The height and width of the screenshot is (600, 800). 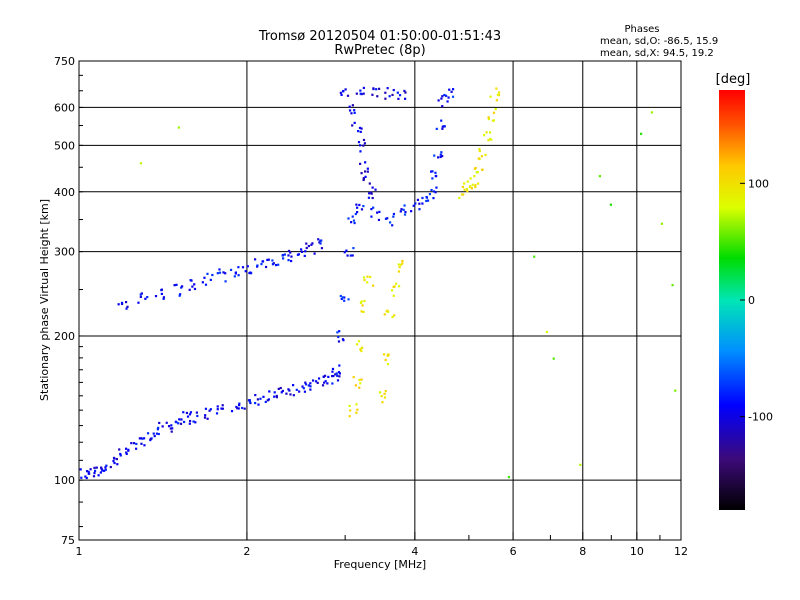 I want to click on x-tick-label: 4, so click(x=414, y=551).